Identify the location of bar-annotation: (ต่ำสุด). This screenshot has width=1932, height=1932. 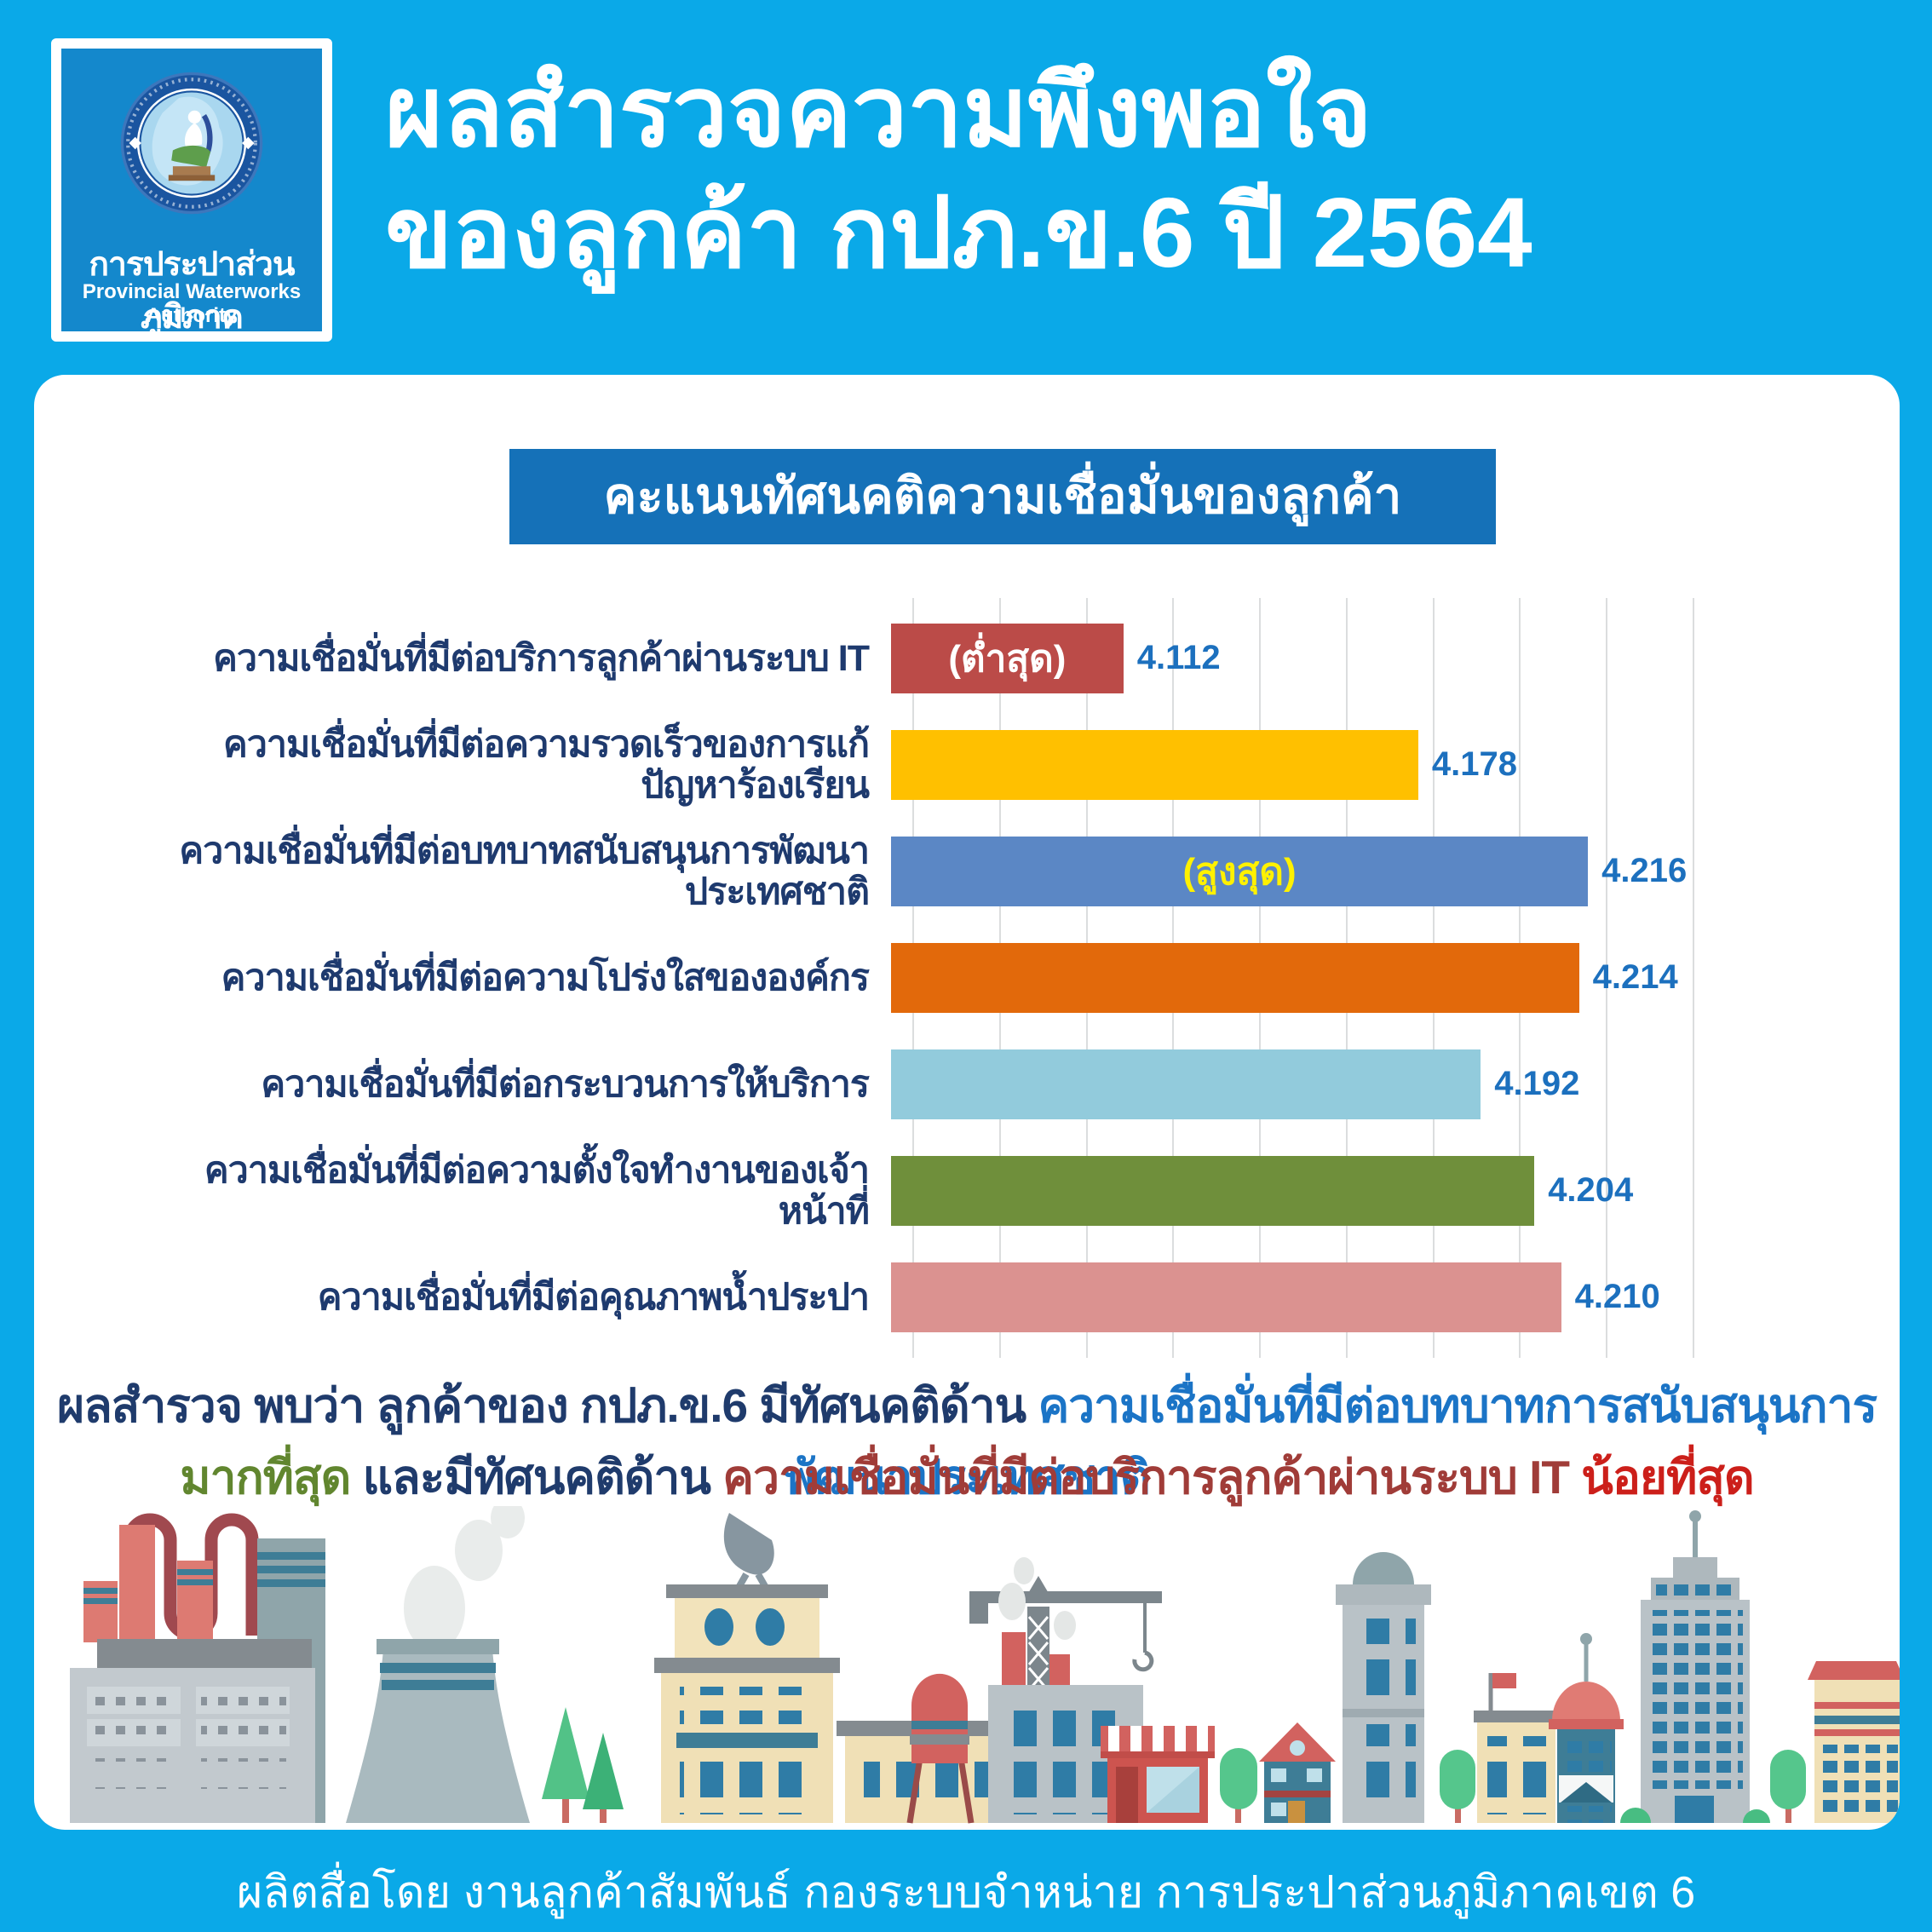
(1008, 659).